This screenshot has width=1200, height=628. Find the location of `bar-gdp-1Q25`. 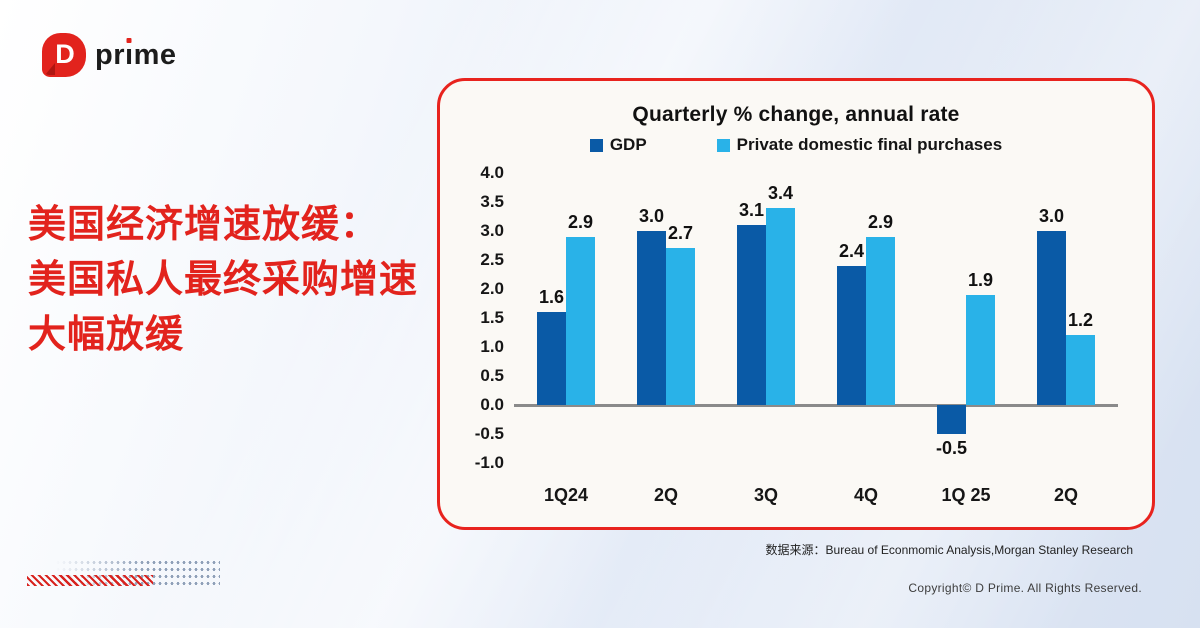

bar-gdp-1Q25 is located at coordinates (951, 419).